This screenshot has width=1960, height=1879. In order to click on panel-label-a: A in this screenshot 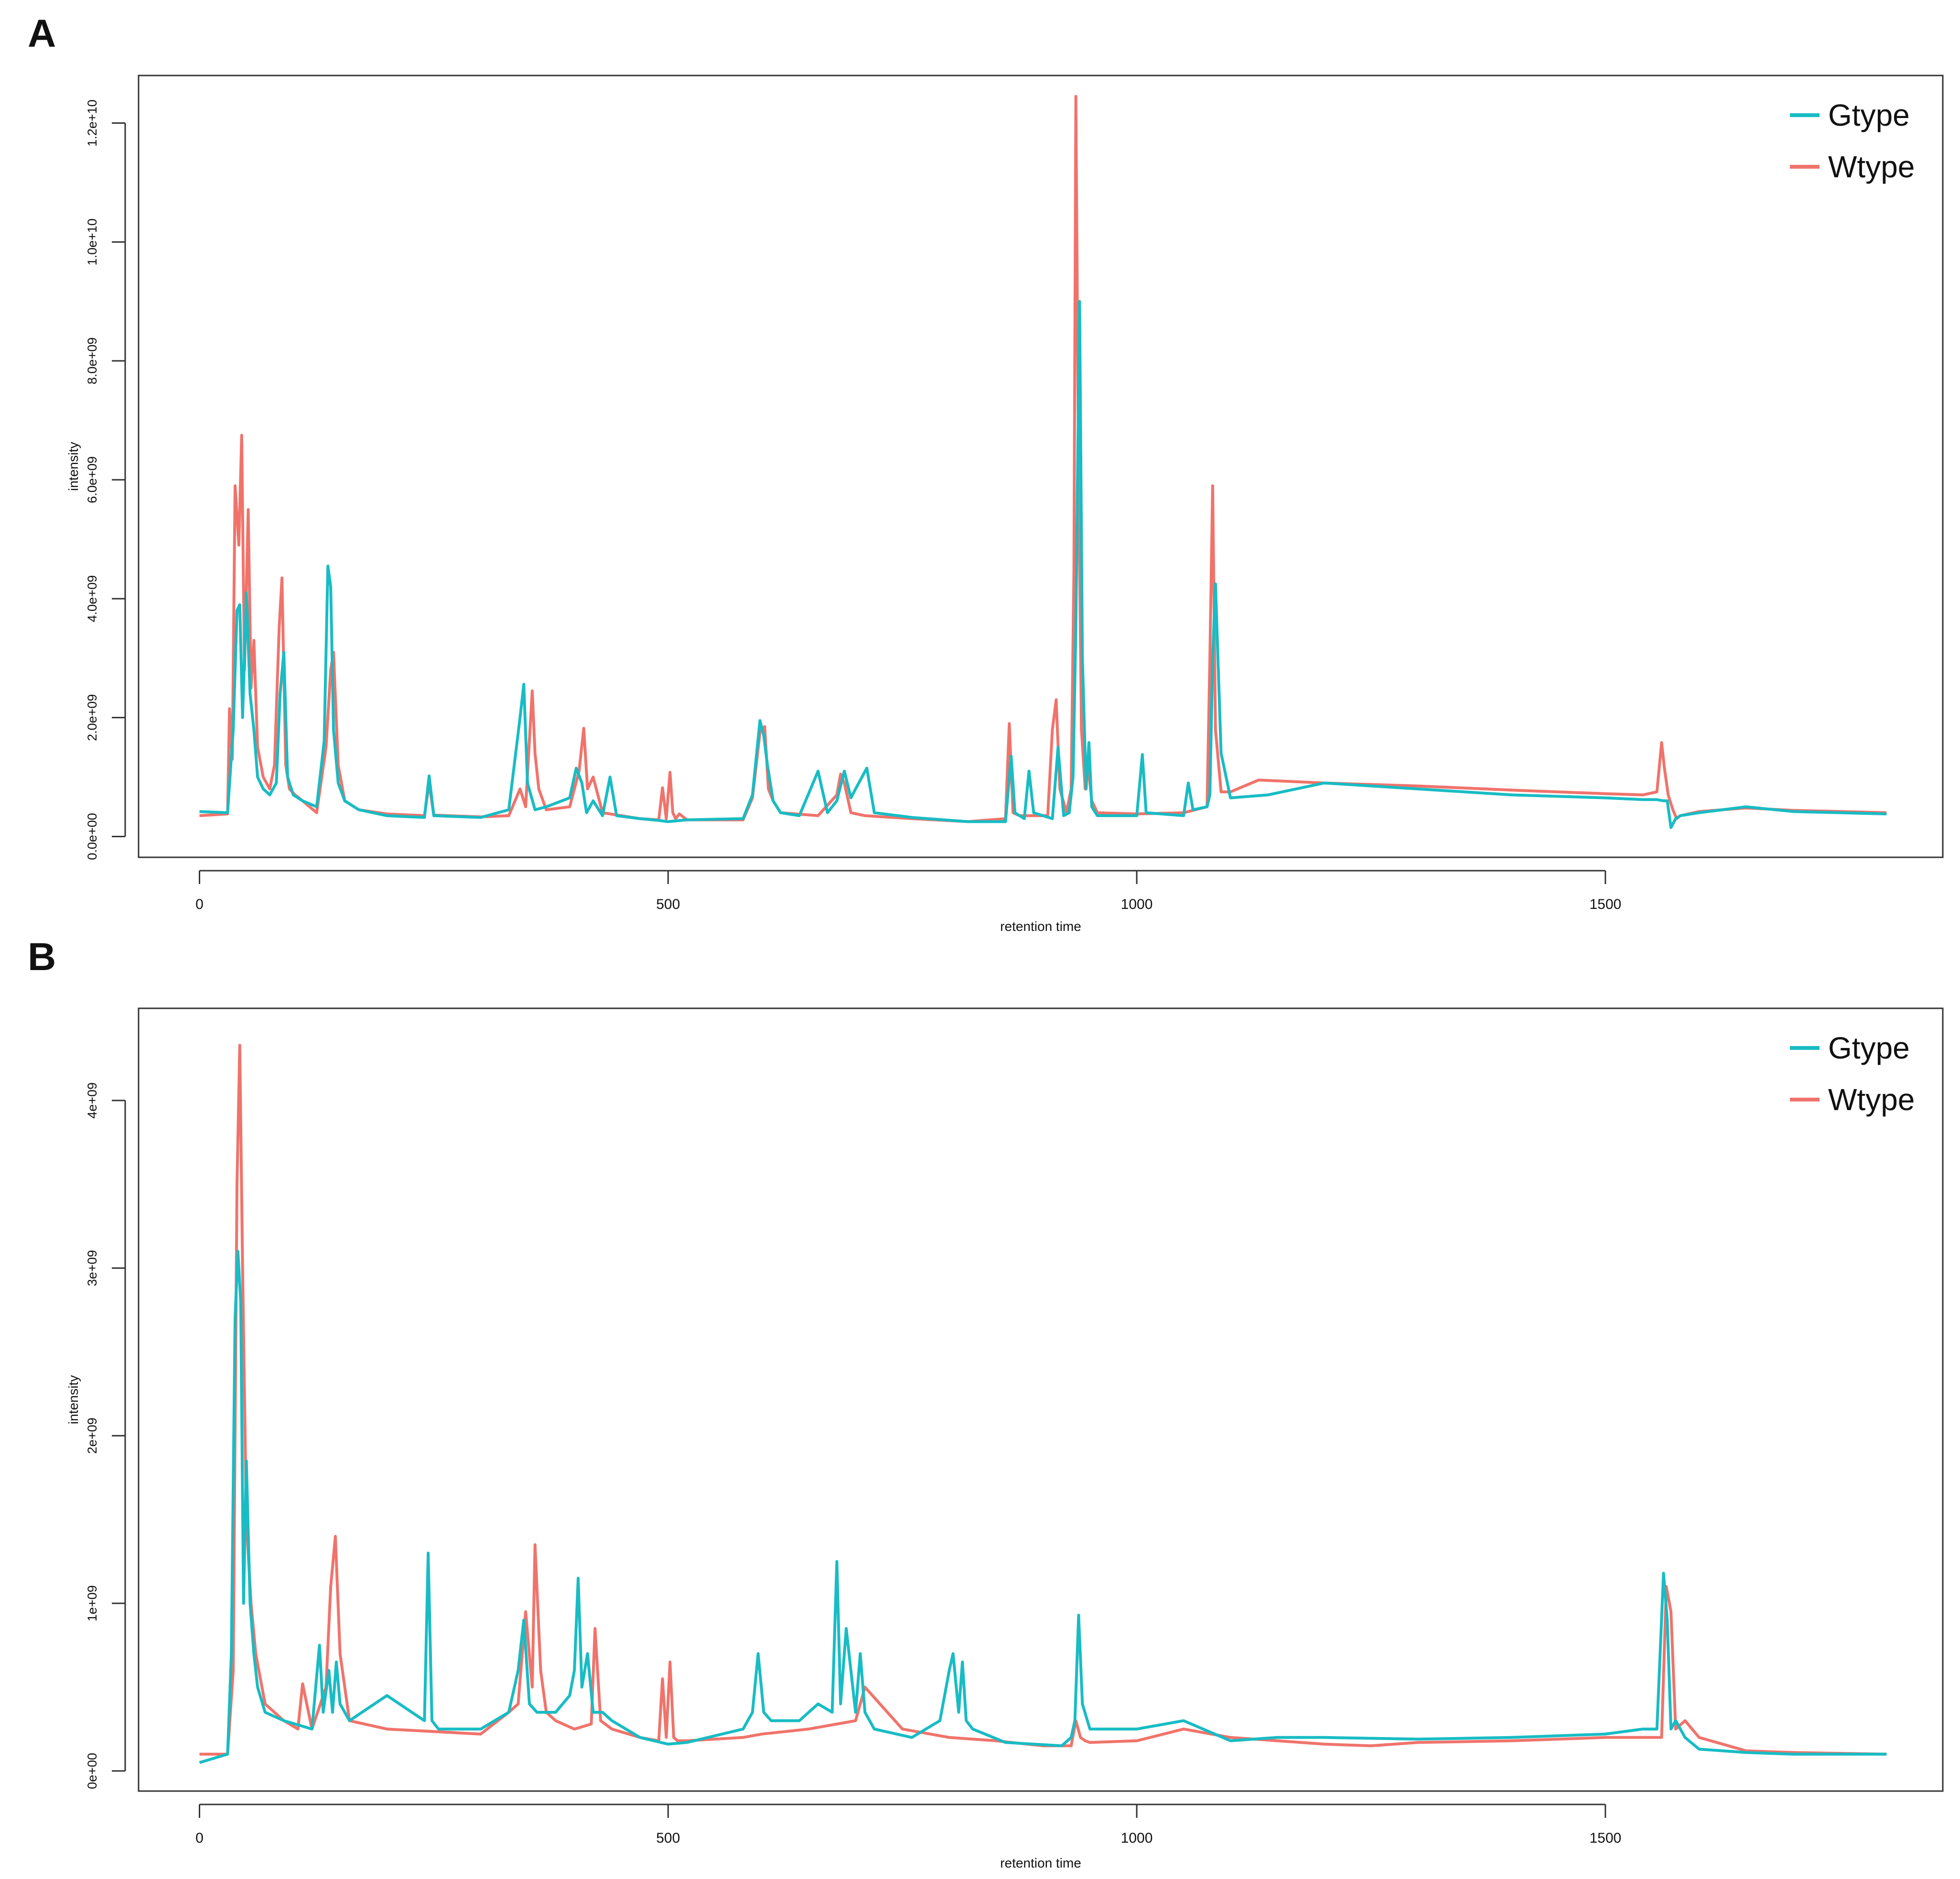, I will do `click(42, 33)`.